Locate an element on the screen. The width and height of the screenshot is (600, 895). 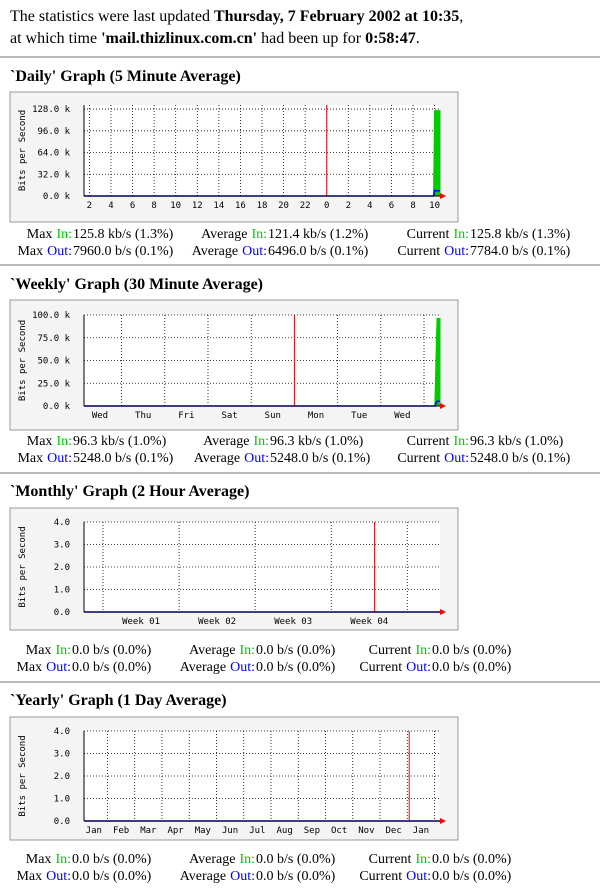
x-tick-label: May is located at coordinates (203, 831).